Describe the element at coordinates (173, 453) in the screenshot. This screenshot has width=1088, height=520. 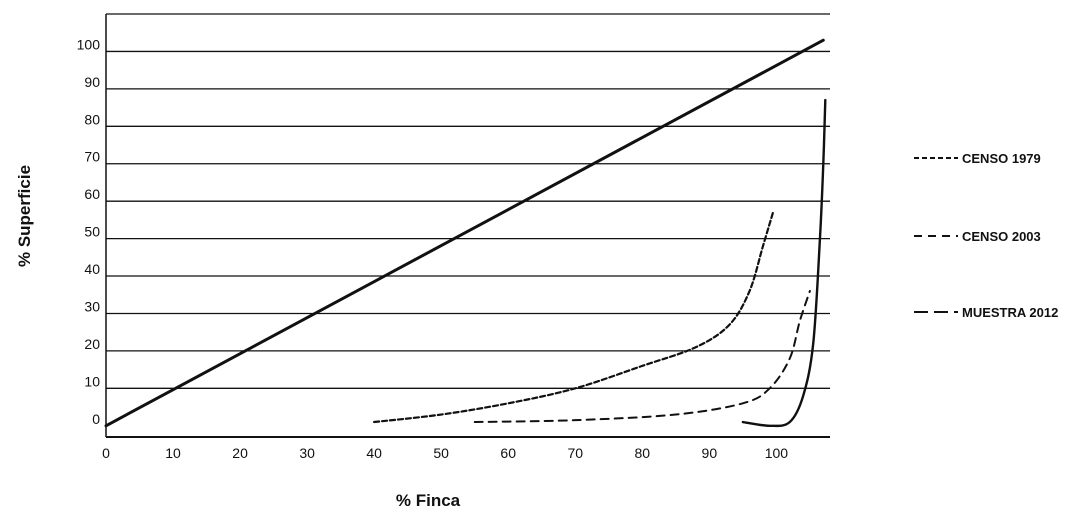
I see `x-tick-label-10: 10` at that location.